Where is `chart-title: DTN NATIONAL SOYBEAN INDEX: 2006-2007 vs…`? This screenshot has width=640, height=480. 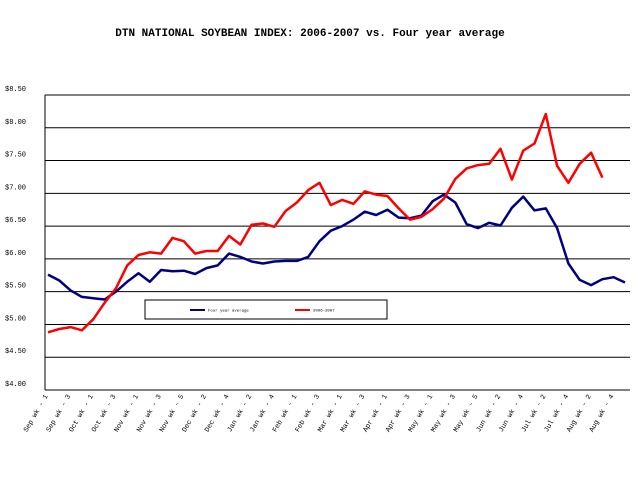
chart-title: DTN NATIONAL SOYBEAN INDEX: 2006-2007 vs… is located at coordinates (310, 34).